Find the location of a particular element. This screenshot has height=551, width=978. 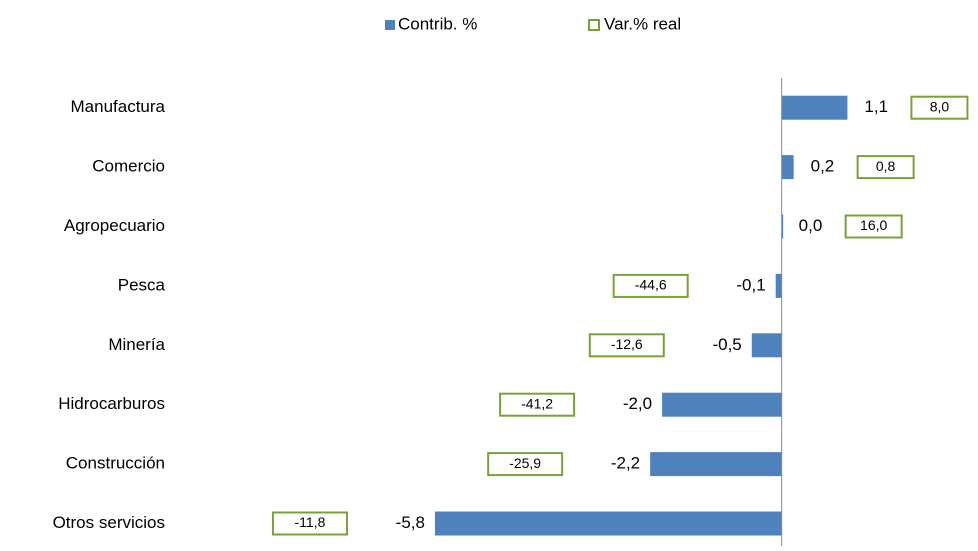

value-box-label: -11,8 is located at coordinates (310, 522).